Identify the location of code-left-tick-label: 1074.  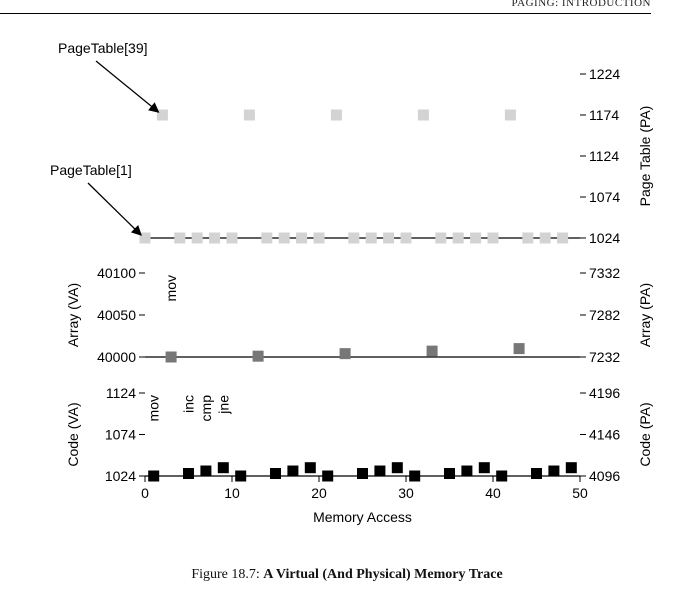
(120, 435).